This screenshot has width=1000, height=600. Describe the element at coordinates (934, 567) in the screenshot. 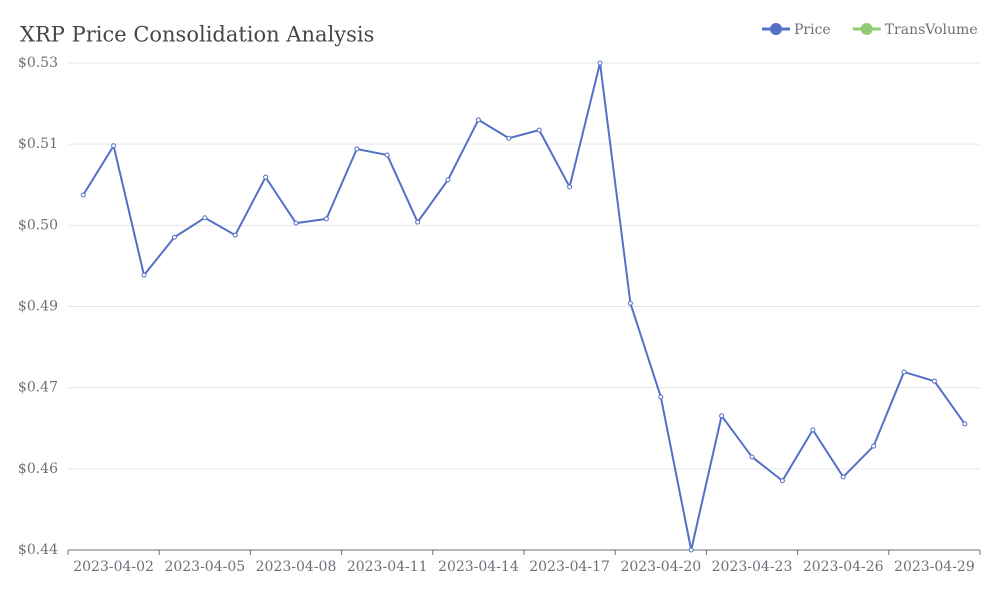

I see `x-tick-label: 2023-04-29` at that location.